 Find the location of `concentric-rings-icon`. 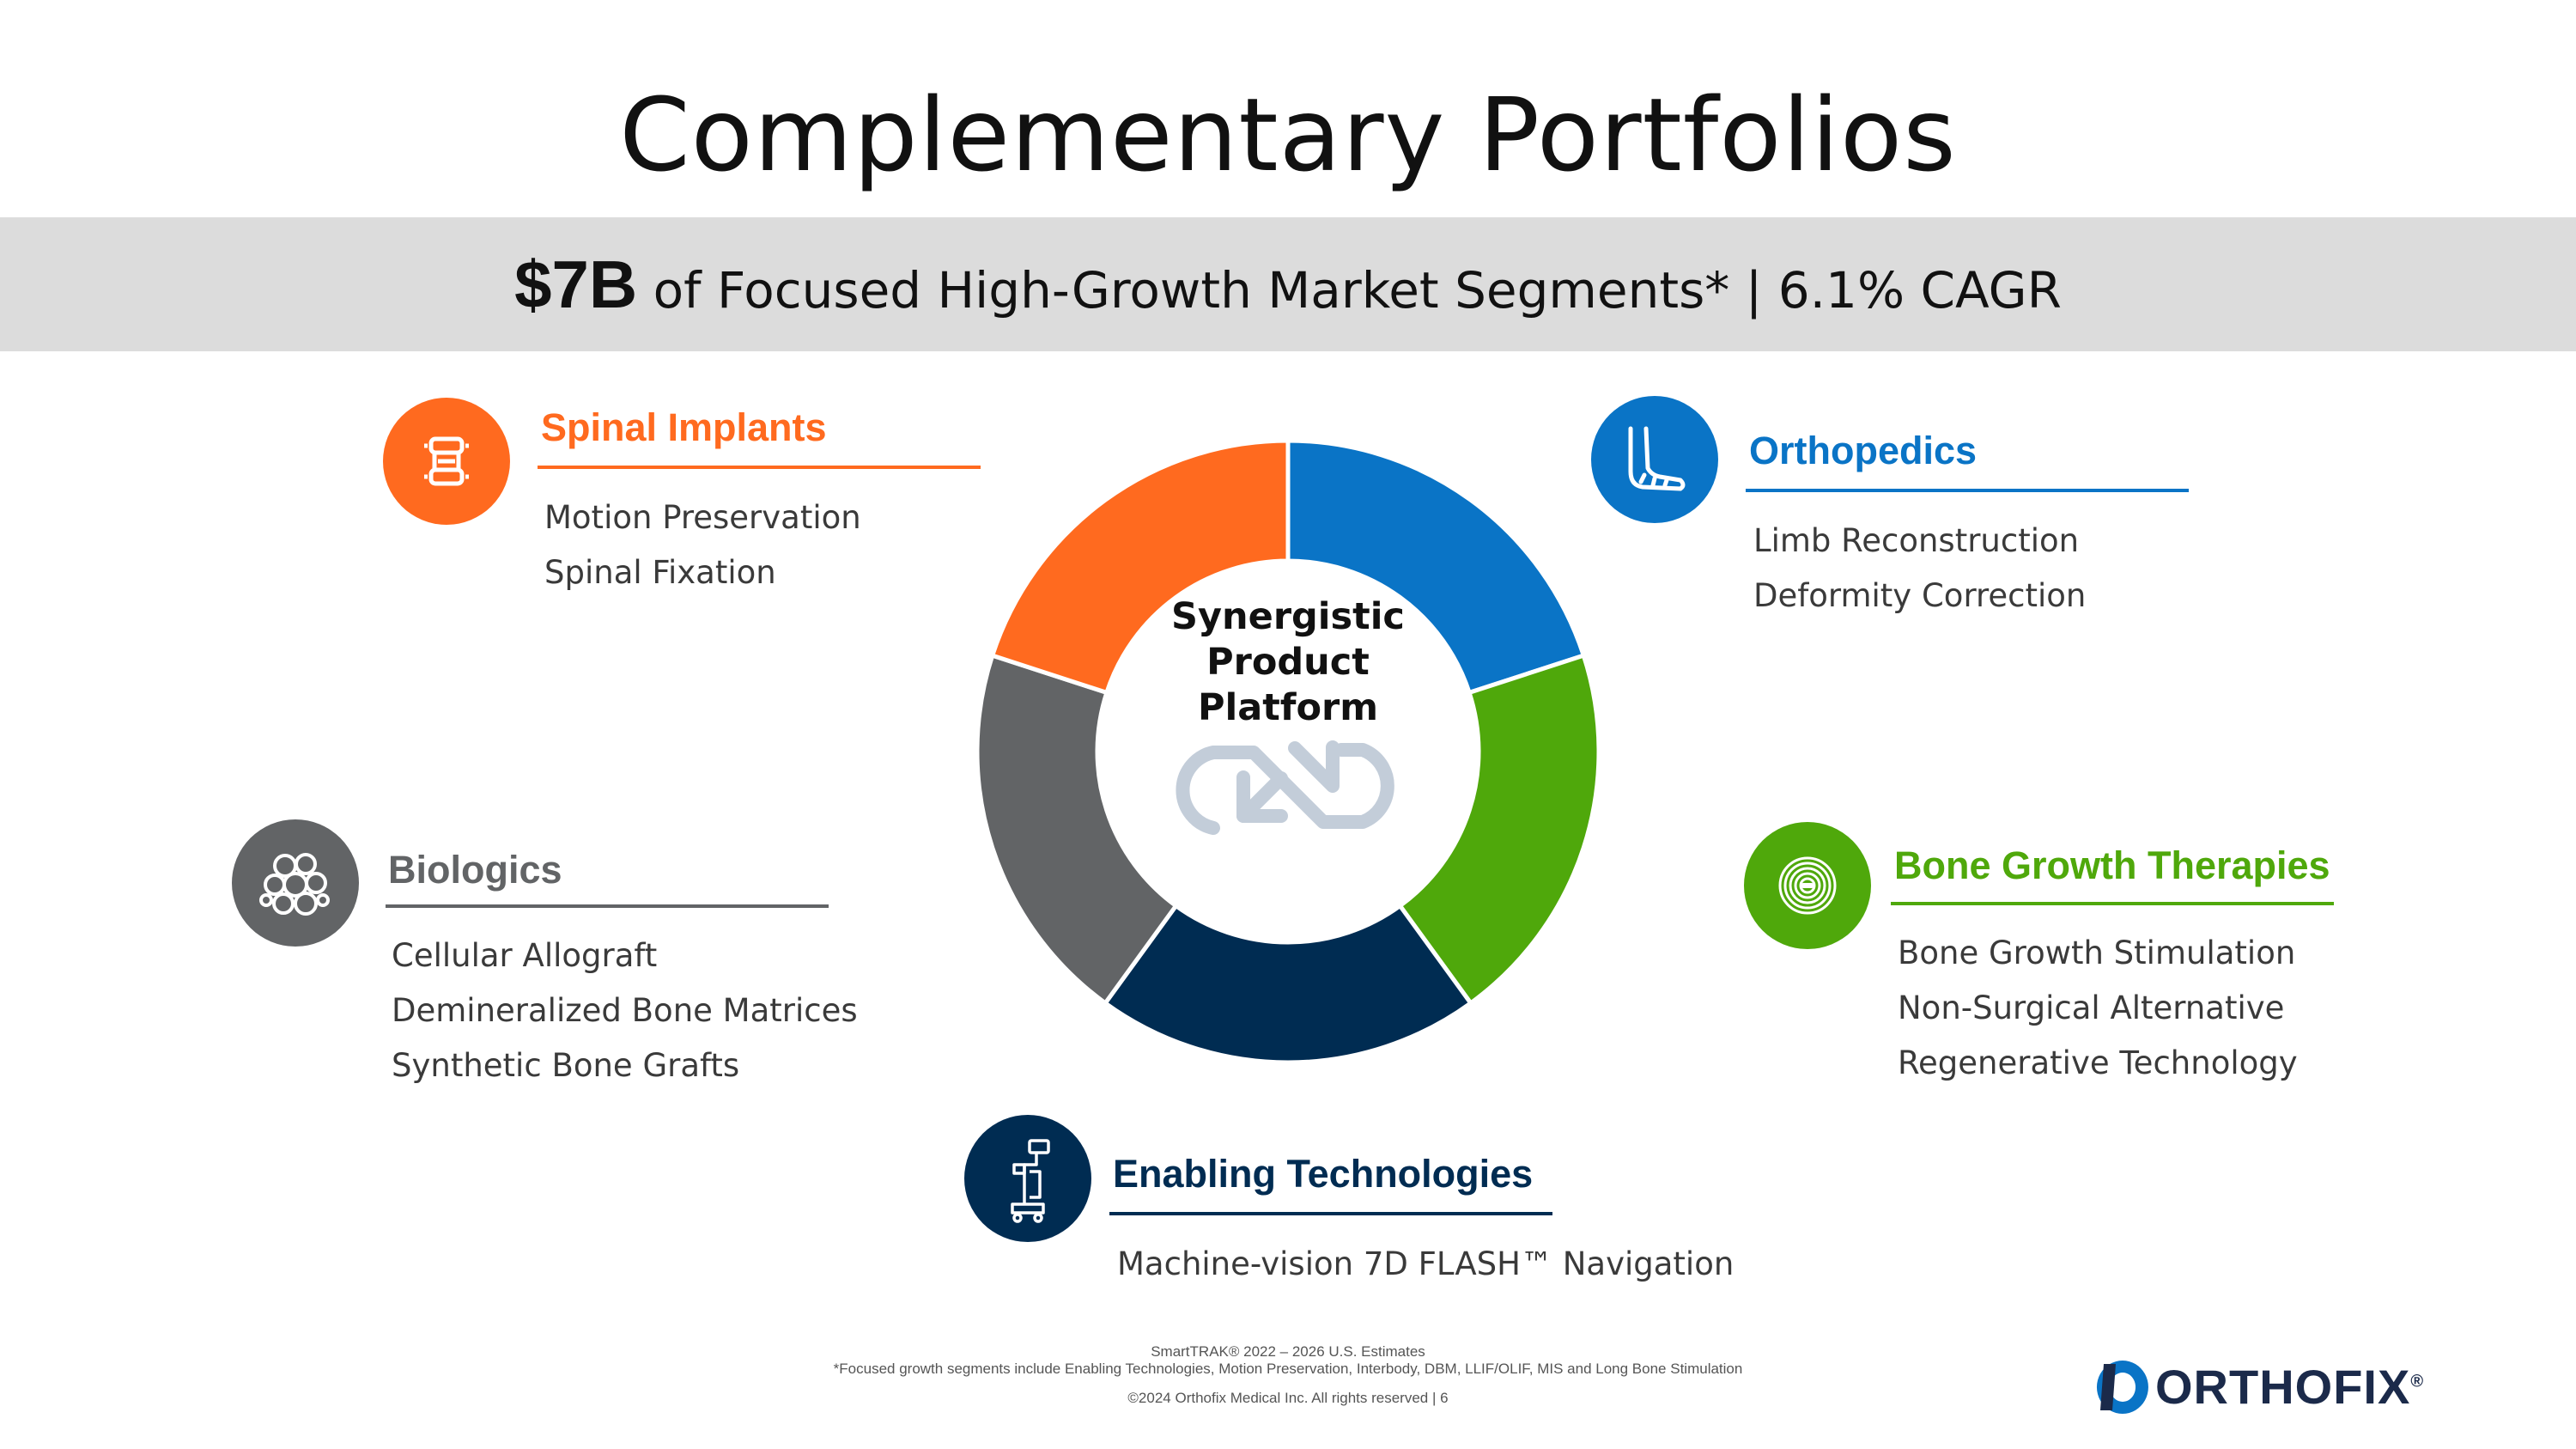

concentric-rings-icon is located at coordinates (1807, 885).